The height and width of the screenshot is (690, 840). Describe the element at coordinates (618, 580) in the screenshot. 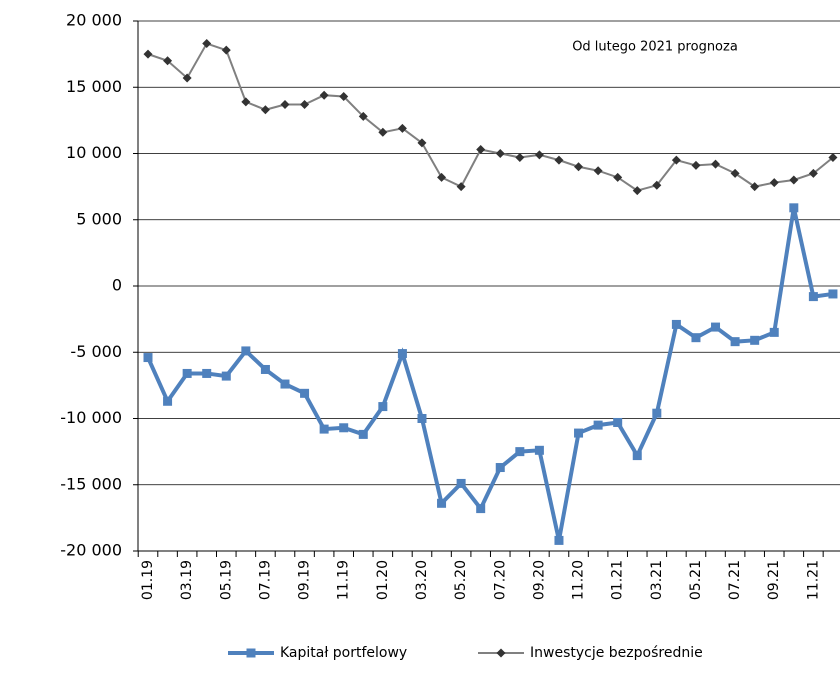

I see `x-tick-label: 01.21` at that location.